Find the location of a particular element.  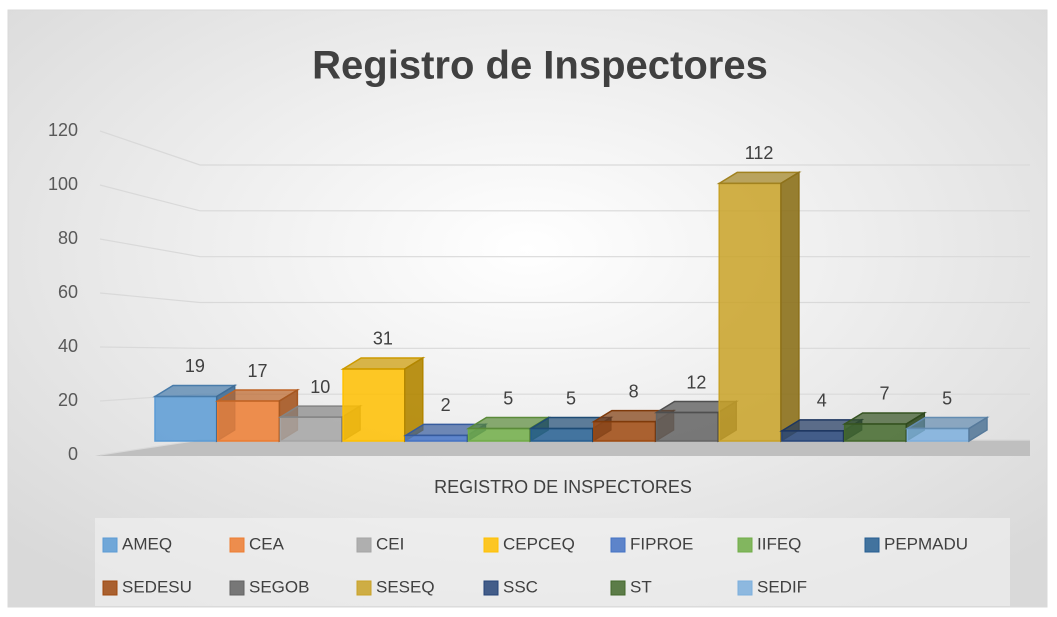

legend-label: SEDESU is located at coordinates (157, 586).